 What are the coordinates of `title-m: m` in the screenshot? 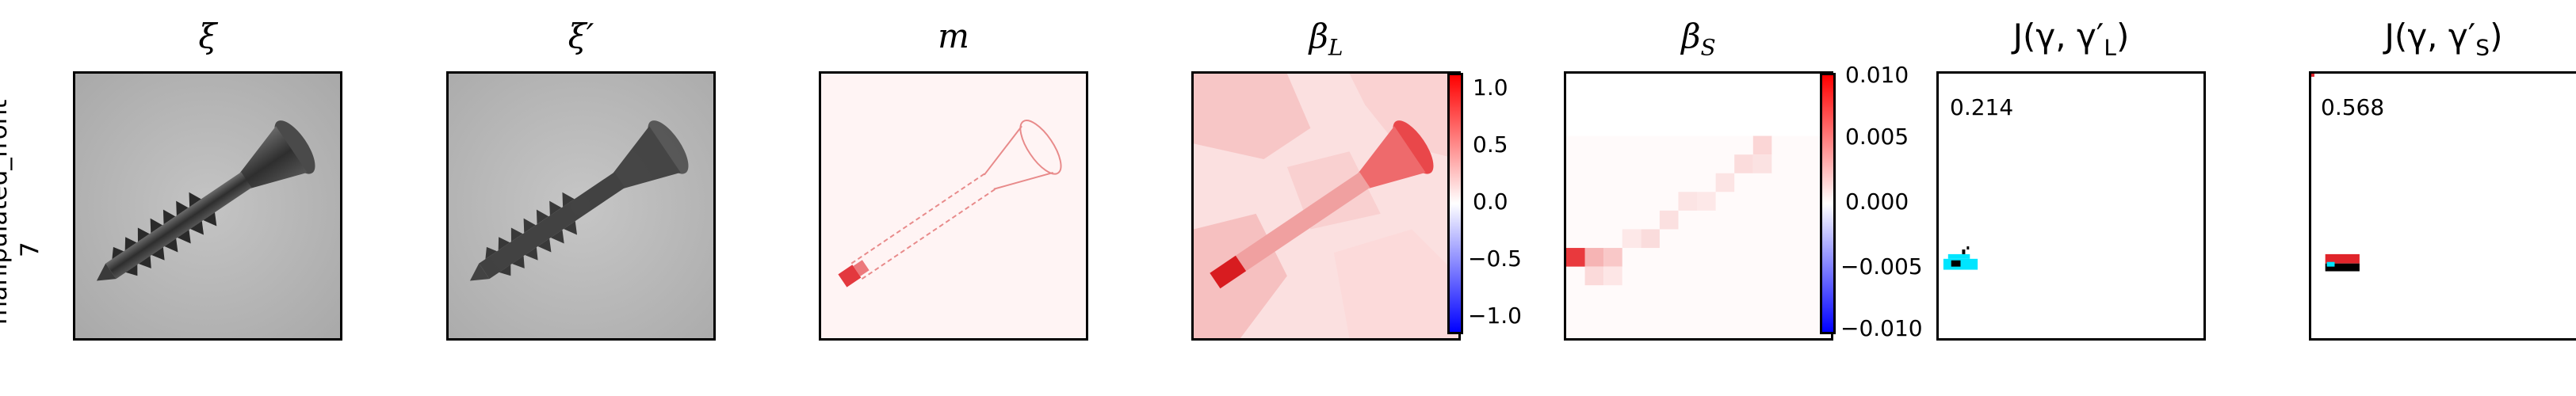 It's located at (954, 36).